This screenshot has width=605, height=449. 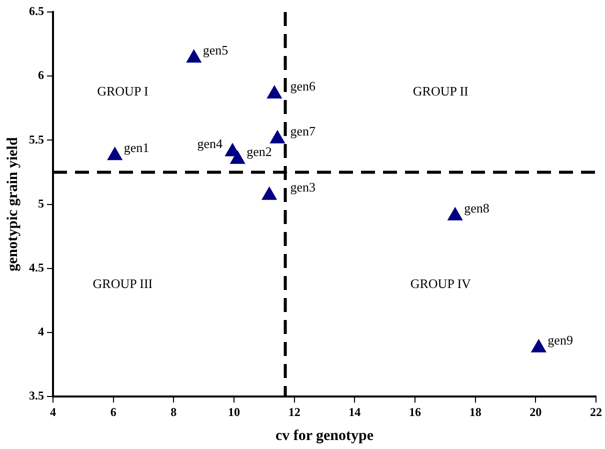 I want to click on x-tick-label: 6, so click(x=113, y=411).